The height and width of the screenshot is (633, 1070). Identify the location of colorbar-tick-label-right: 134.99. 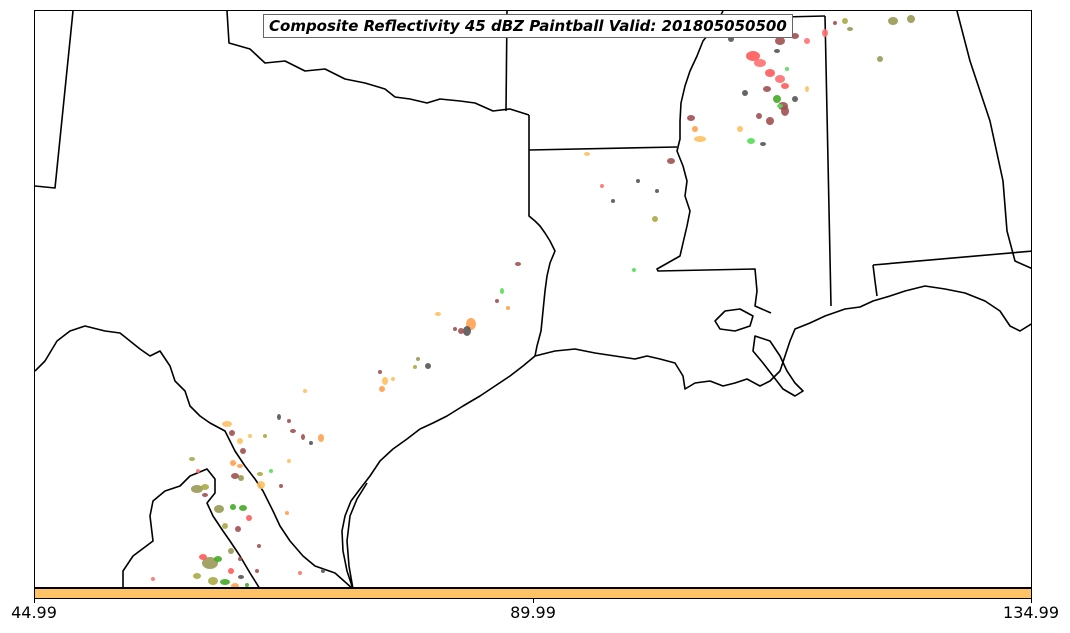
(1031, 612).